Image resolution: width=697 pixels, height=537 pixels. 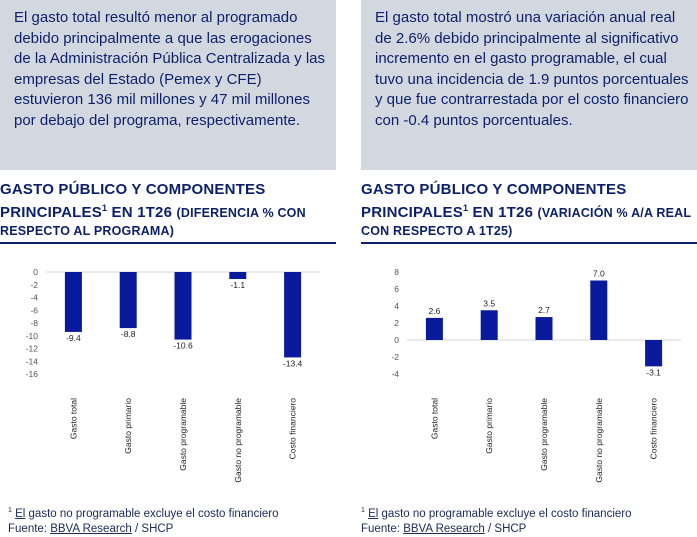 What do you see at coordinates (396, 323) in the screenshot?
I see `y-tick-label: 2` at bounding box center [396, 323].